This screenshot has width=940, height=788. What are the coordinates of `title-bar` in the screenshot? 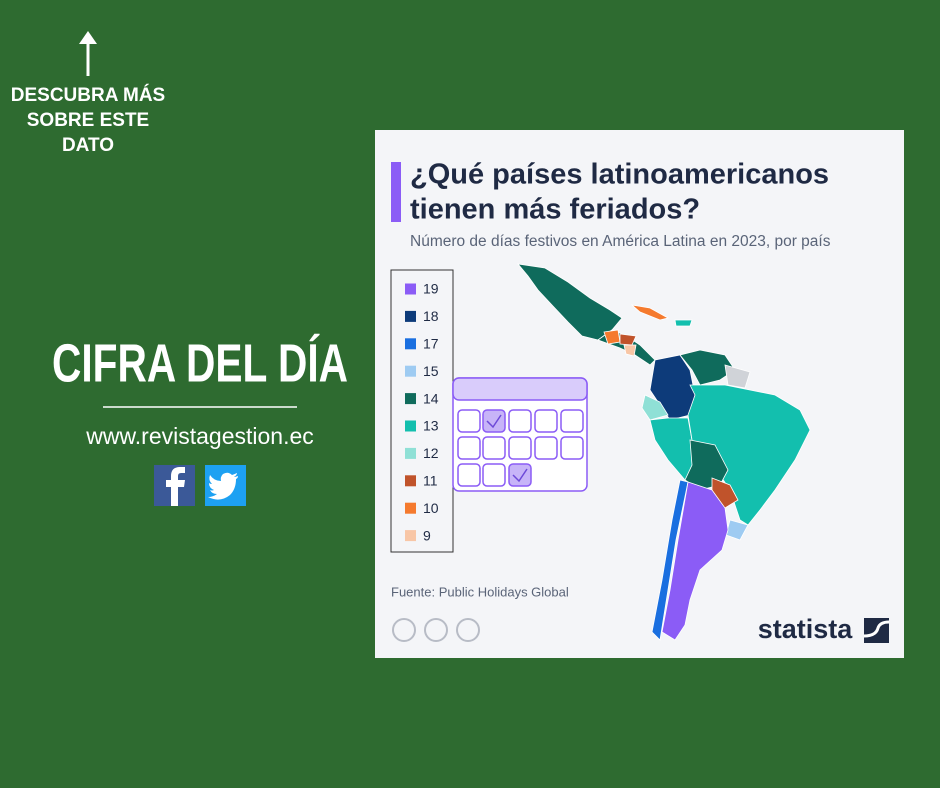 It's located at (396, 192).